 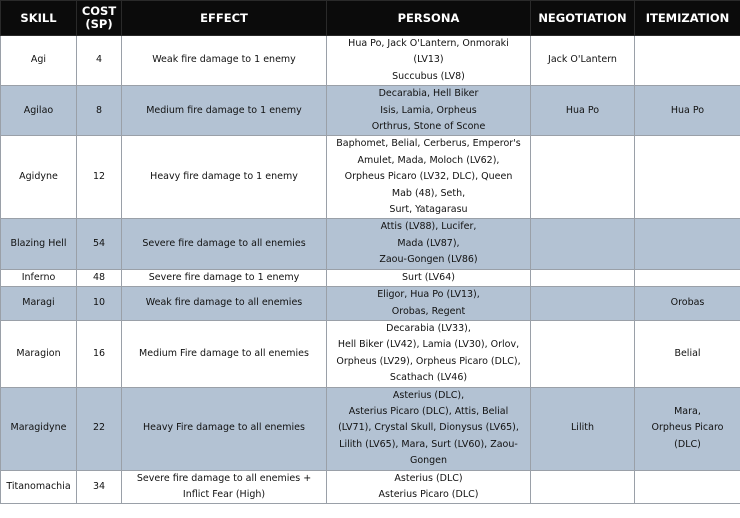 What do you see at coordinates (428, 210) in the screenshot?
I see `persona-line: Surt, Yatagarasu` at bounding box center [428, 210].